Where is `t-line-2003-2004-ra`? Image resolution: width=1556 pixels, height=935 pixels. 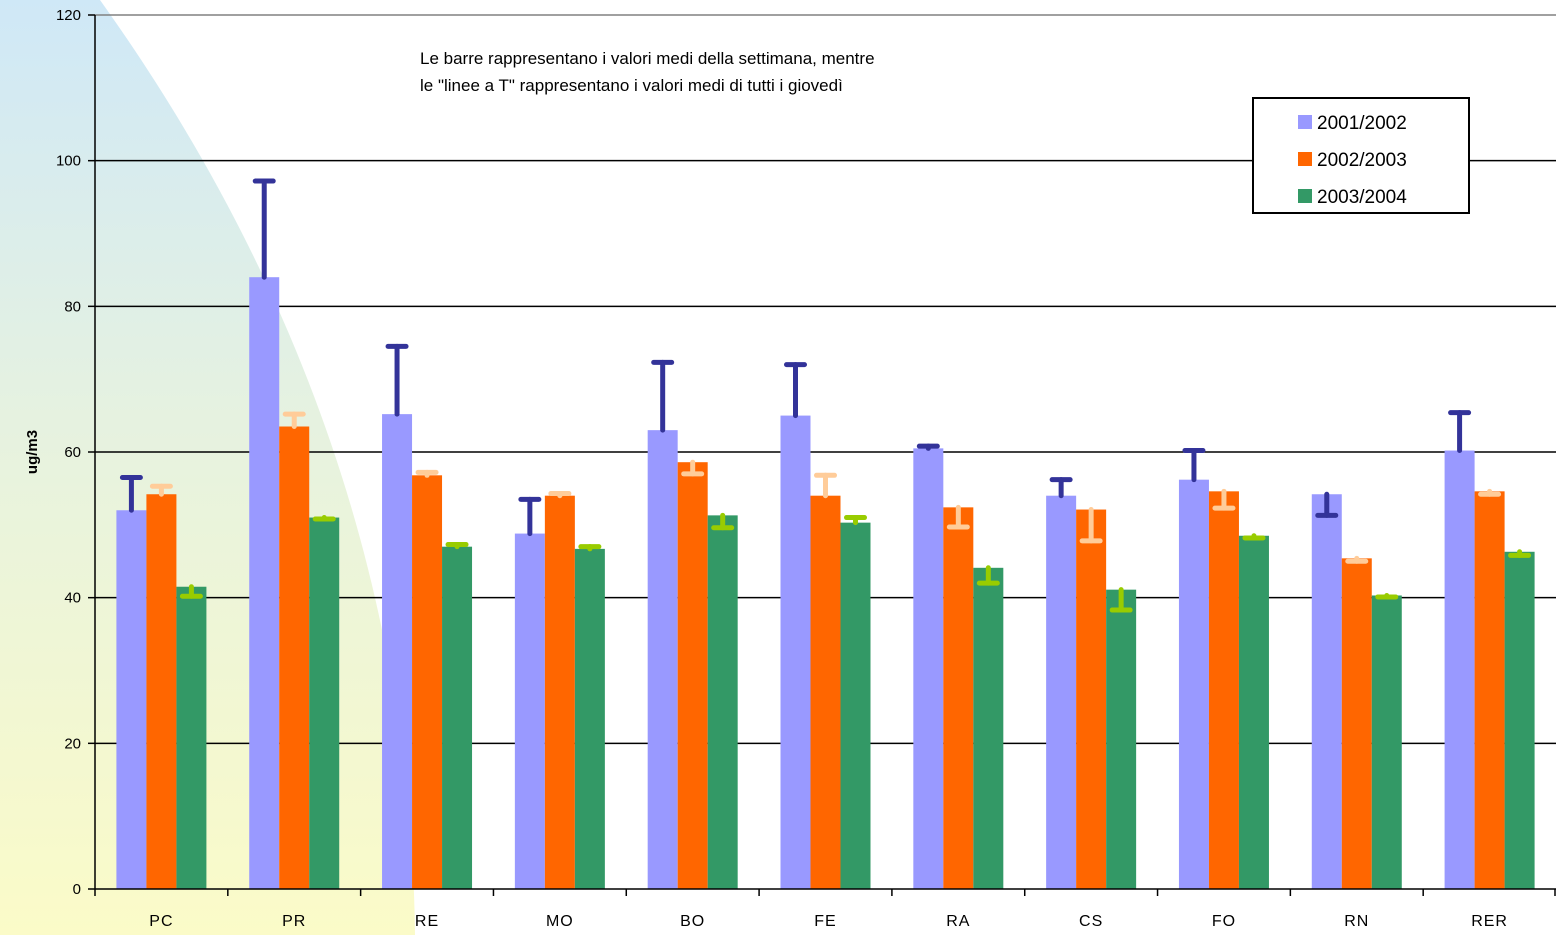
t-line-2003-2004-ra is located at coordinates (988, 575).